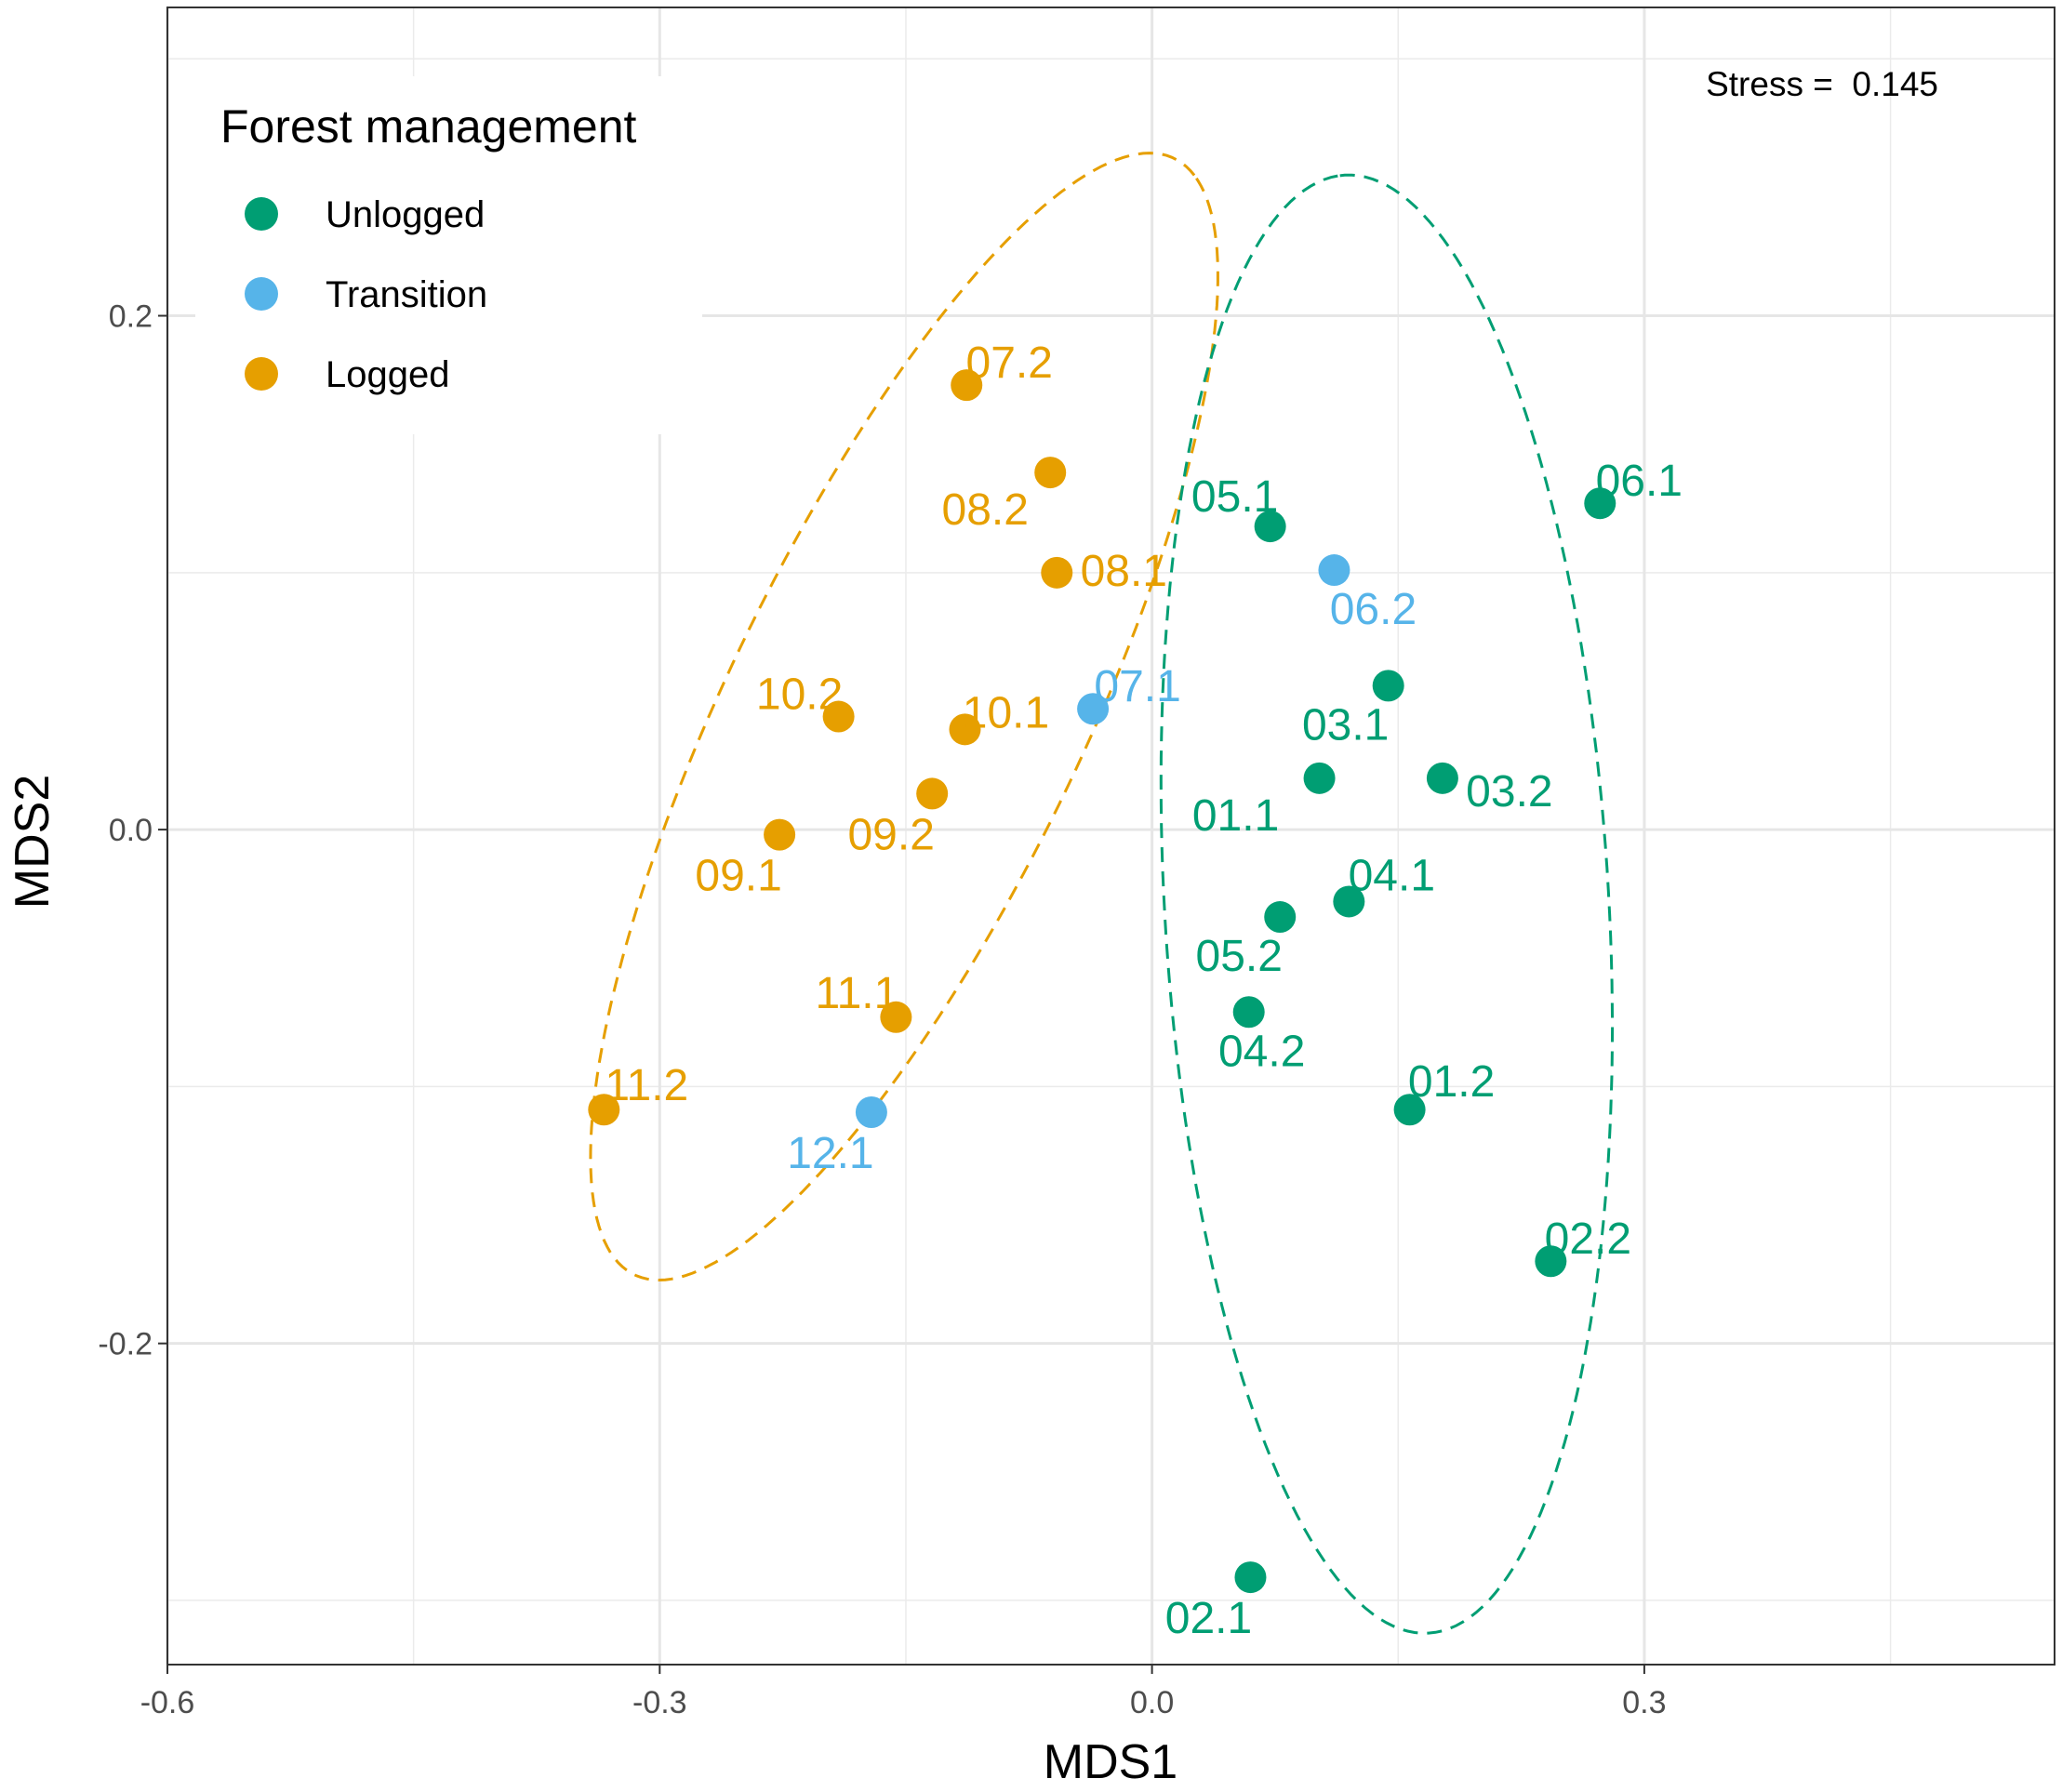 The width and height of the screenshot is (2062, 1792). What do you see at coordinates (1373, 609) in the screenshot?
I see `point-label: 06.2` at bounding box center [1373, 609].